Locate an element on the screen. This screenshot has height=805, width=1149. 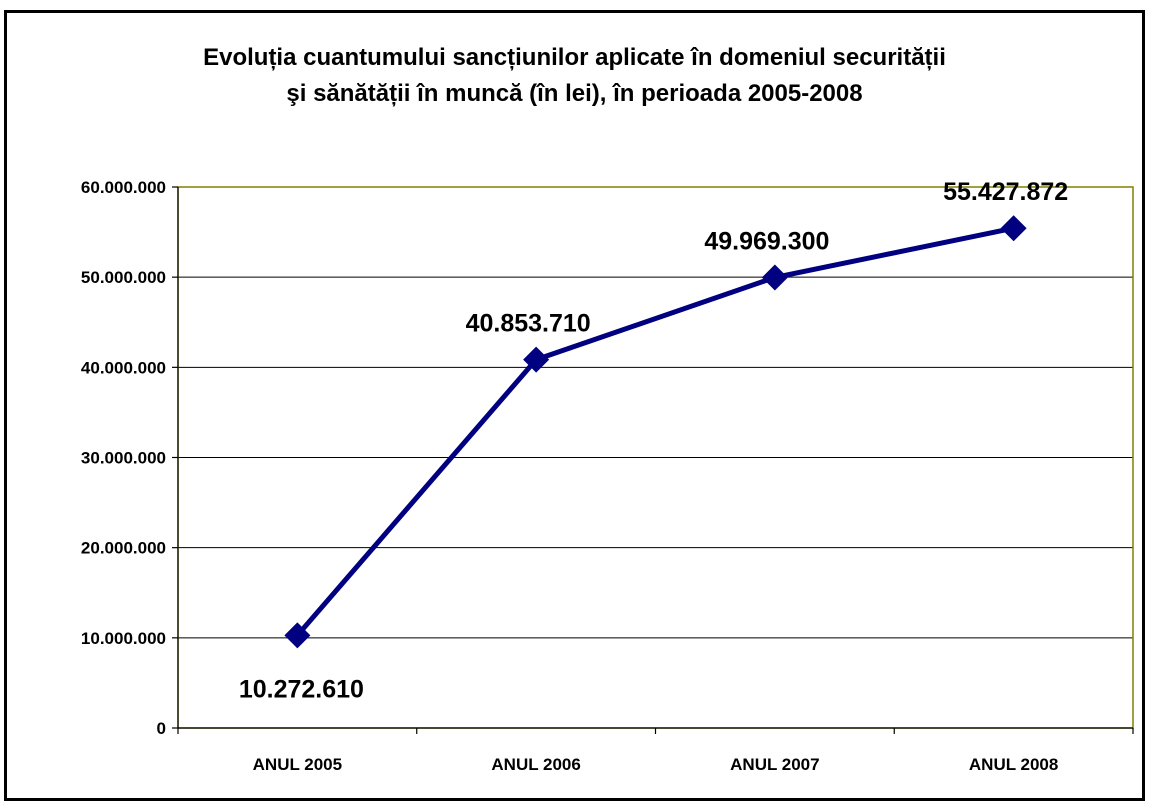
data-label: 55.427.872 is located at coordinates (1005, 192).